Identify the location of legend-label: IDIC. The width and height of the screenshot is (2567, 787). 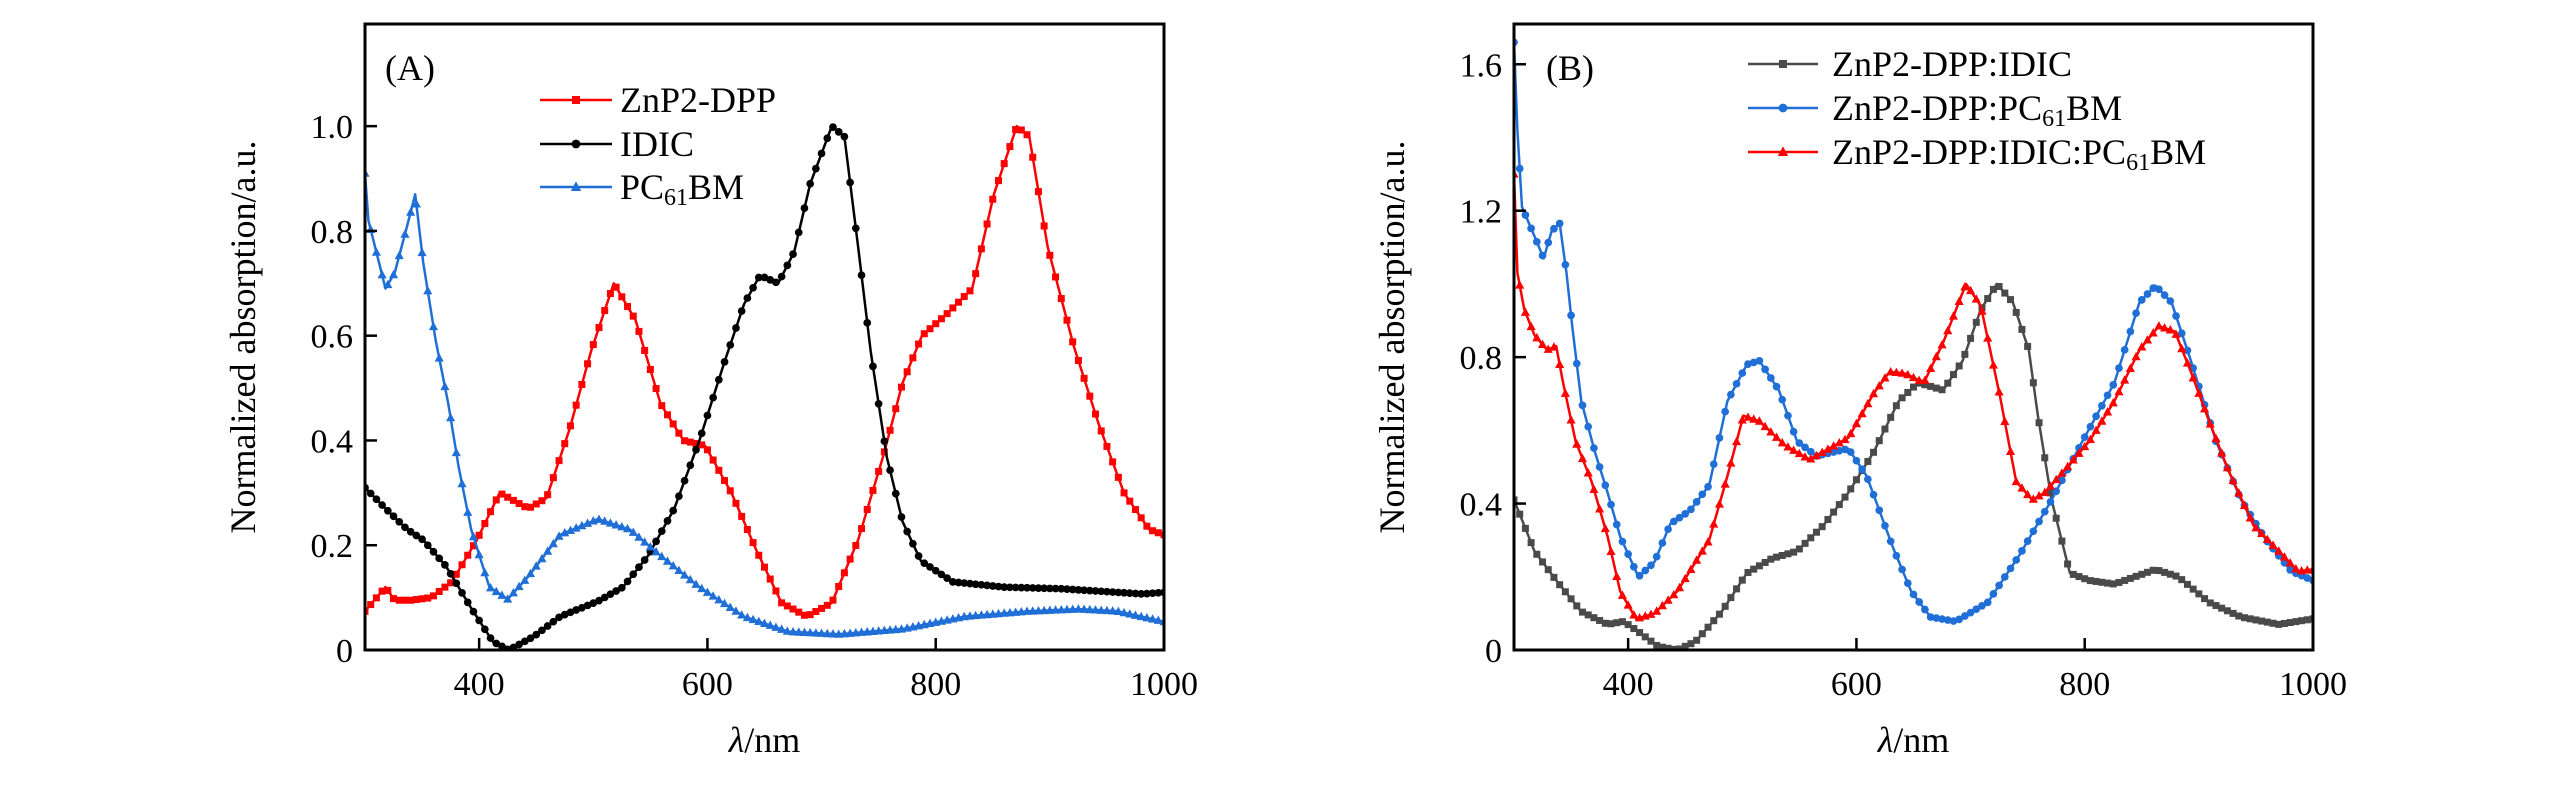
(657, 144).